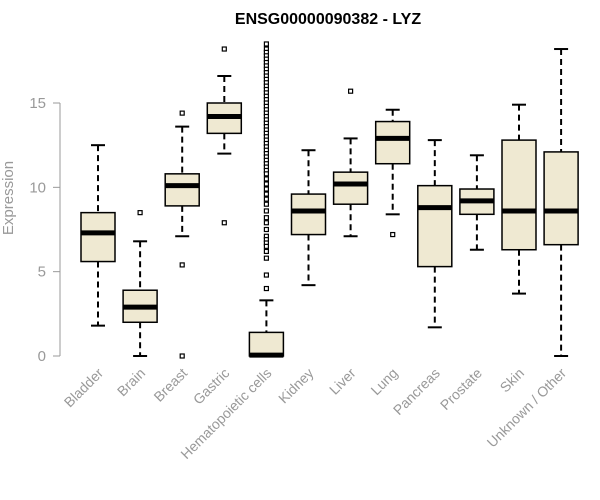  I want to click on x-tick-label-skin: Skin, so click(512, 380).